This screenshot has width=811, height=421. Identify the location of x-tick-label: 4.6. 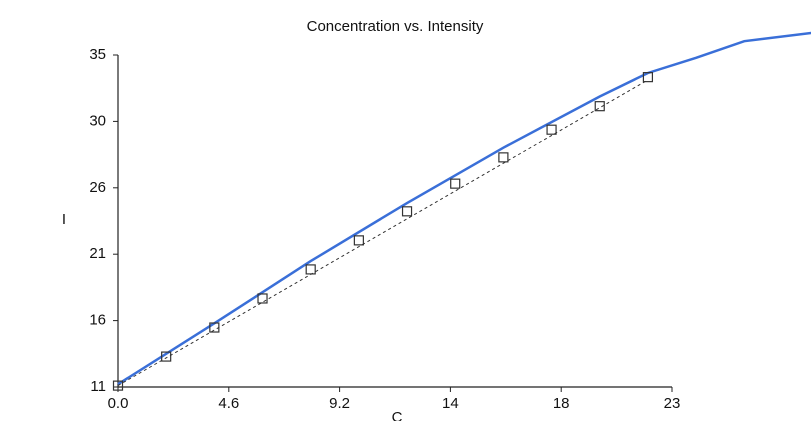
(228, 403).